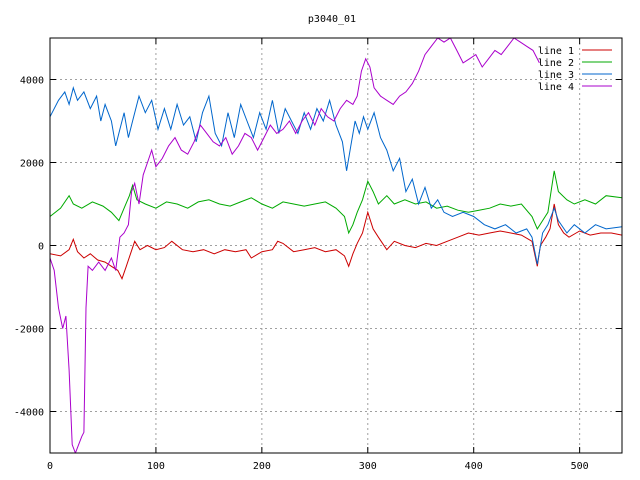 This screenshot has width=640, height=480. I want to click on legend-label-1: line 1, so click(556, 51).